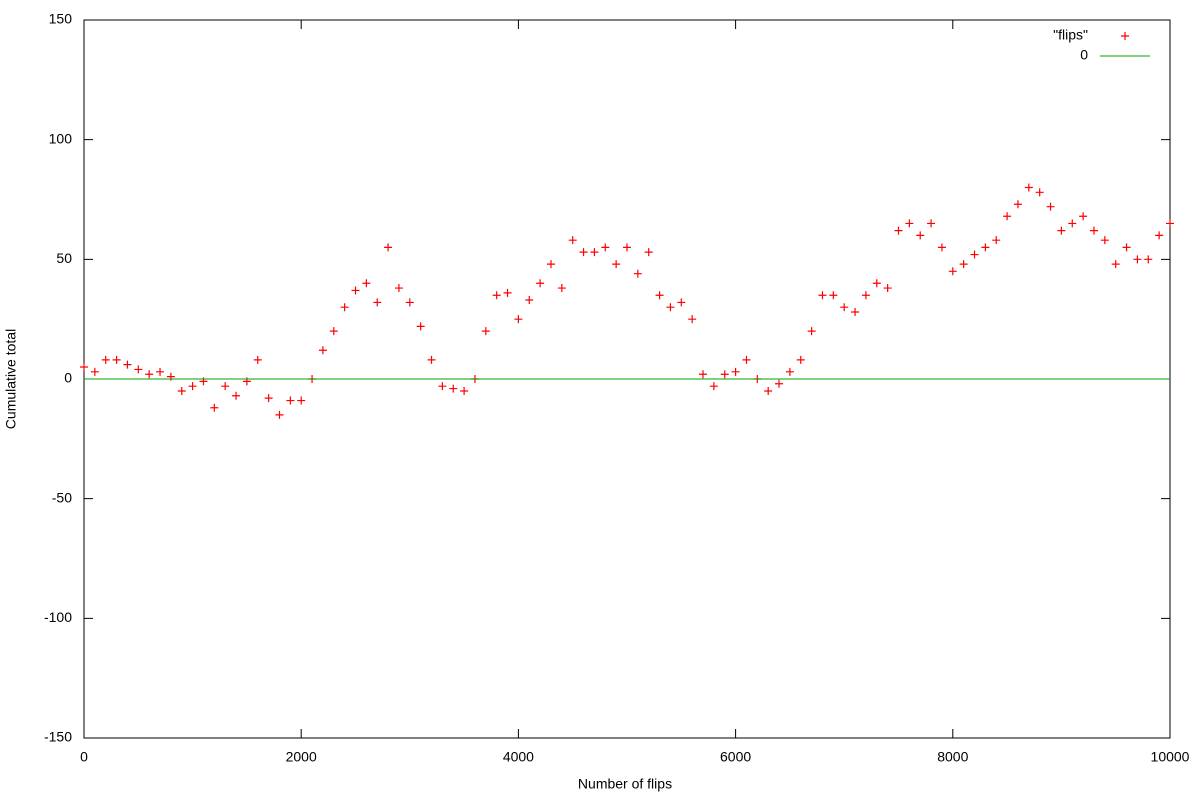 The width and height of the screenshot is (1200, 800). I want to click on y-tick-label: 100, so click(61, 138).